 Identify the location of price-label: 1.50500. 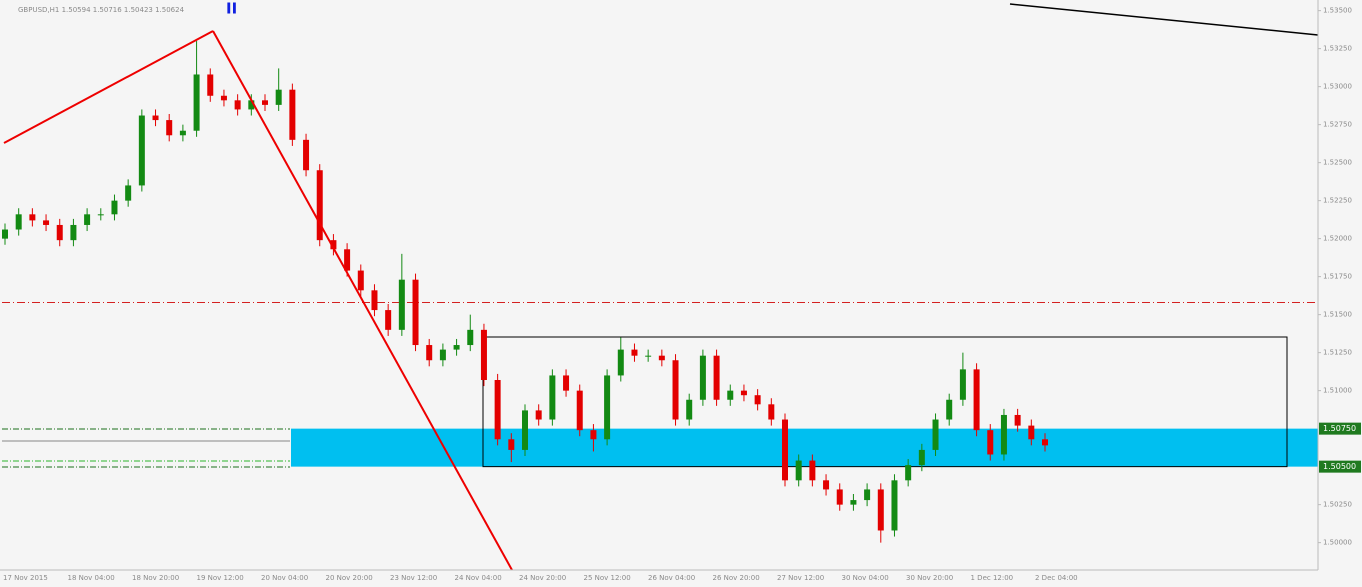
(1339, 466).